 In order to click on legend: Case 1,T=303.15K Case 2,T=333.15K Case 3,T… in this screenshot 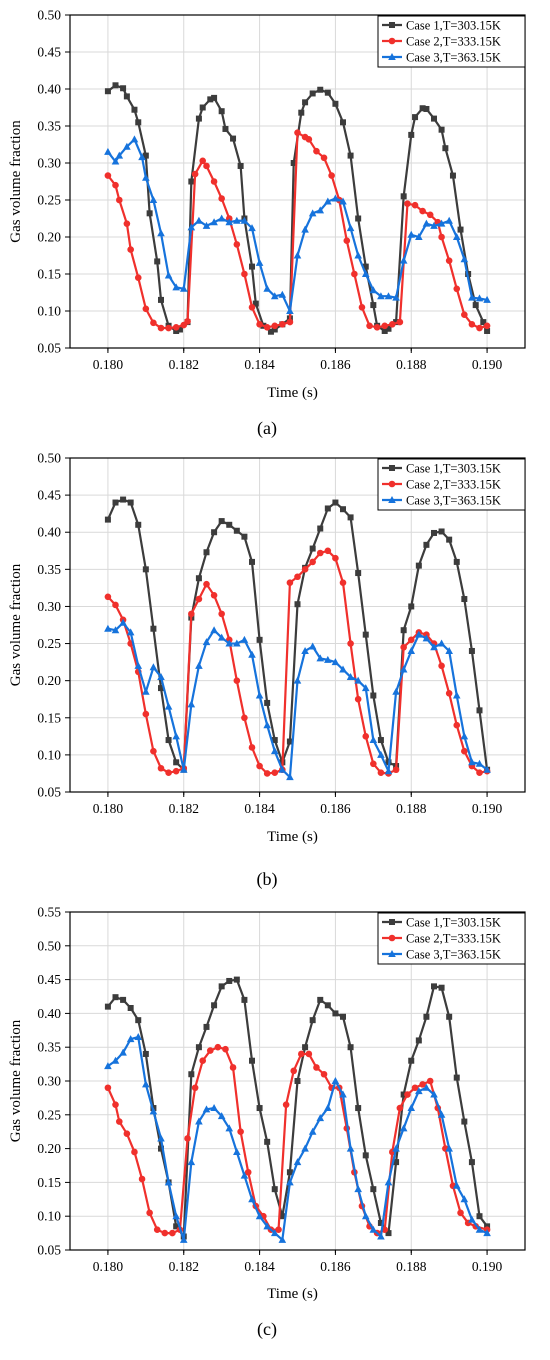, I will do `click(451, 938)`.